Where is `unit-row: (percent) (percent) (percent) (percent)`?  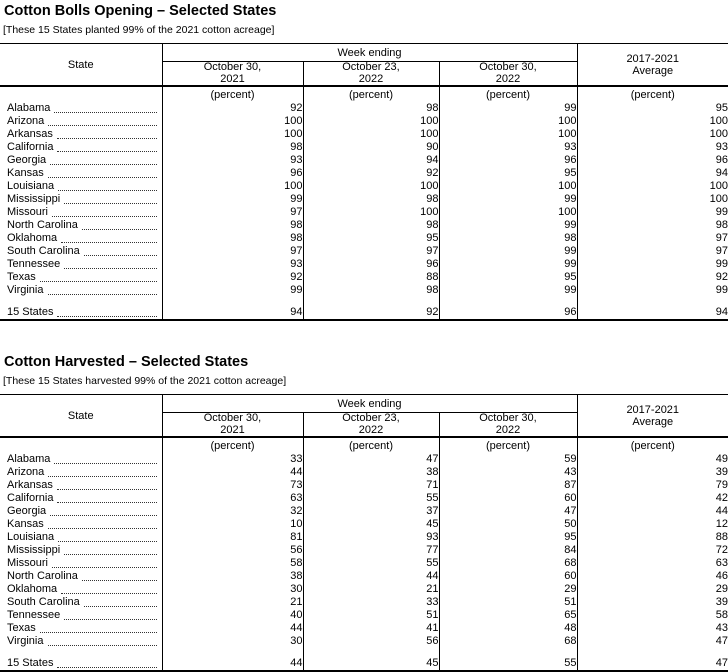
unit-row: (percent) (percent) (percent) (percent) is located at coordinates (364, 445).